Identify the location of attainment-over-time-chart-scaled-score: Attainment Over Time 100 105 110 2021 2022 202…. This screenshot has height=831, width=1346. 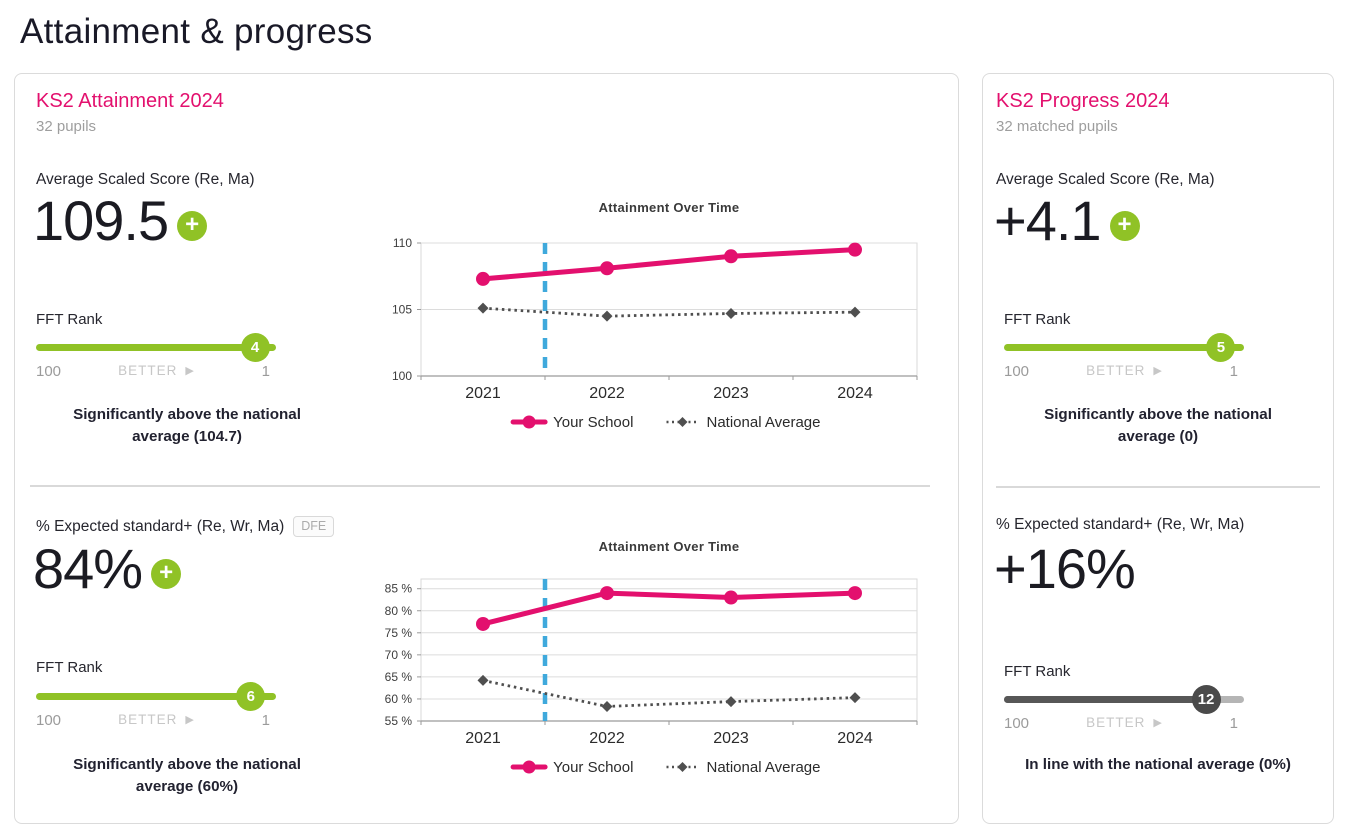
(647, 320).